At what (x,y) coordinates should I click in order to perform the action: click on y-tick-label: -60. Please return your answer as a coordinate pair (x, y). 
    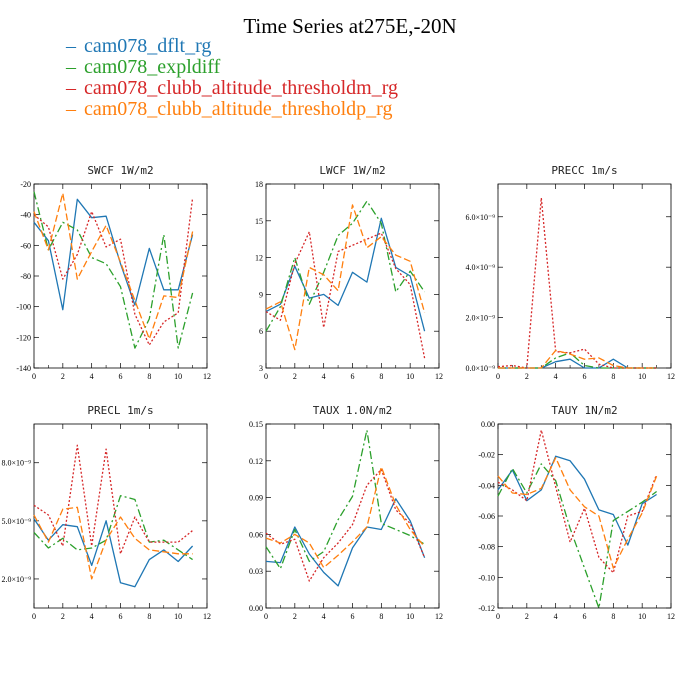
    Looking at the image, I should click on (25, 245).